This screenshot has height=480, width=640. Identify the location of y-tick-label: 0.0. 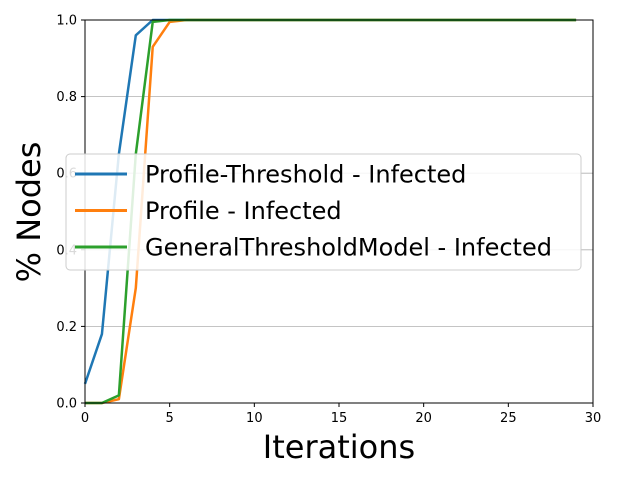
(66, 404).